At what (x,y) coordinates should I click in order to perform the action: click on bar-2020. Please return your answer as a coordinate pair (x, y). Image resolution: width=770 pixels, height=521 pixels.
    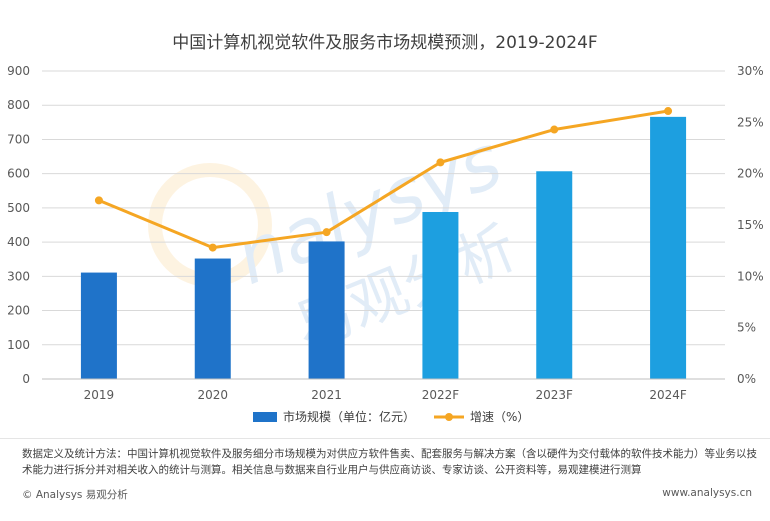
    Looking at the image, I should click on (212, 318).